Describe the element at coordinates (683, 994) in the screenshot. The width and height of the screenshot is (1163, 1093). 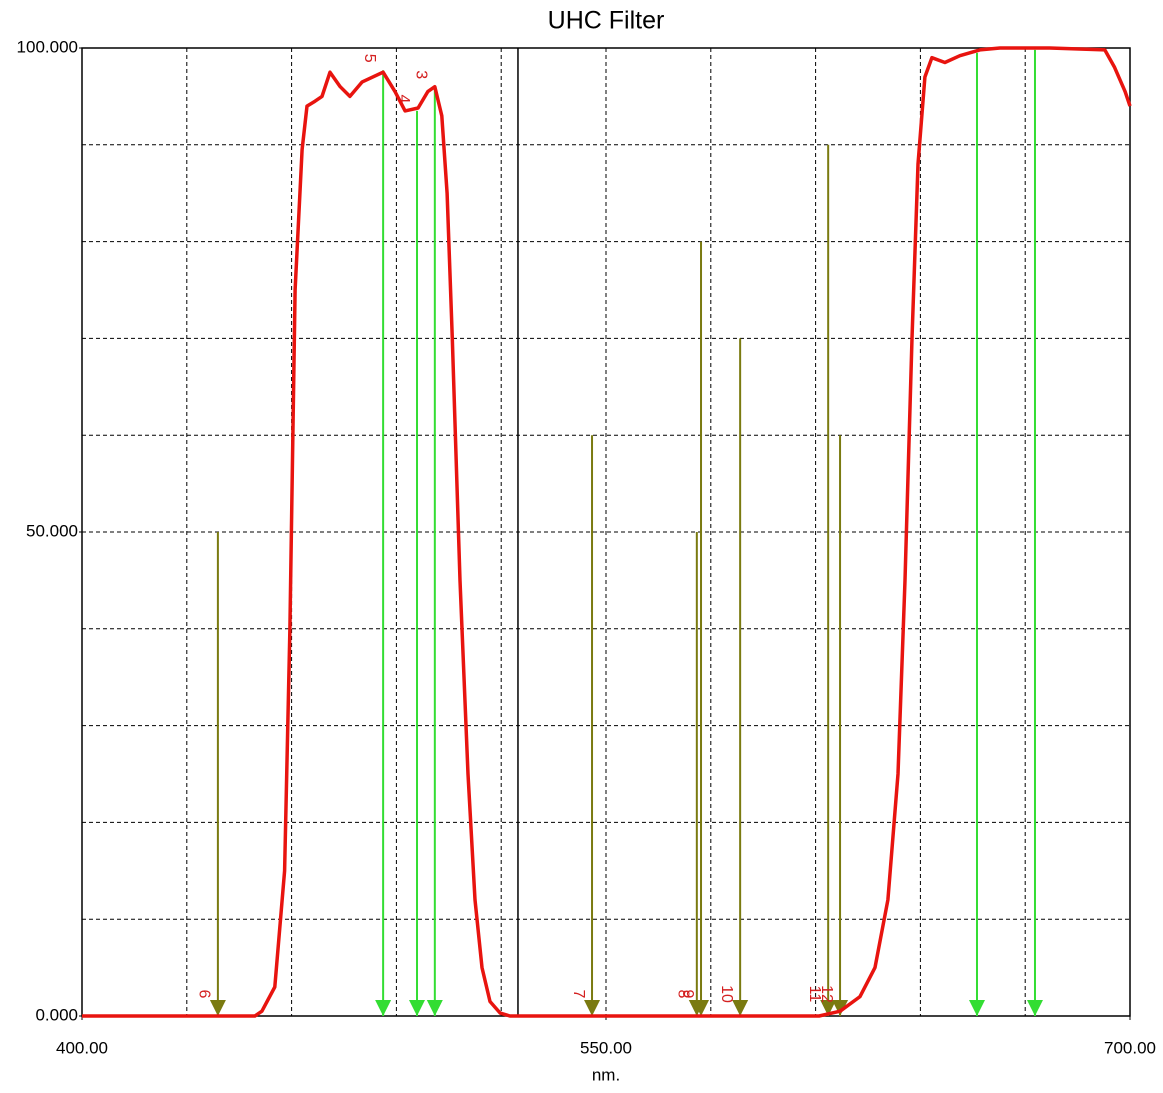
I see `marker-label: 8` at that location.